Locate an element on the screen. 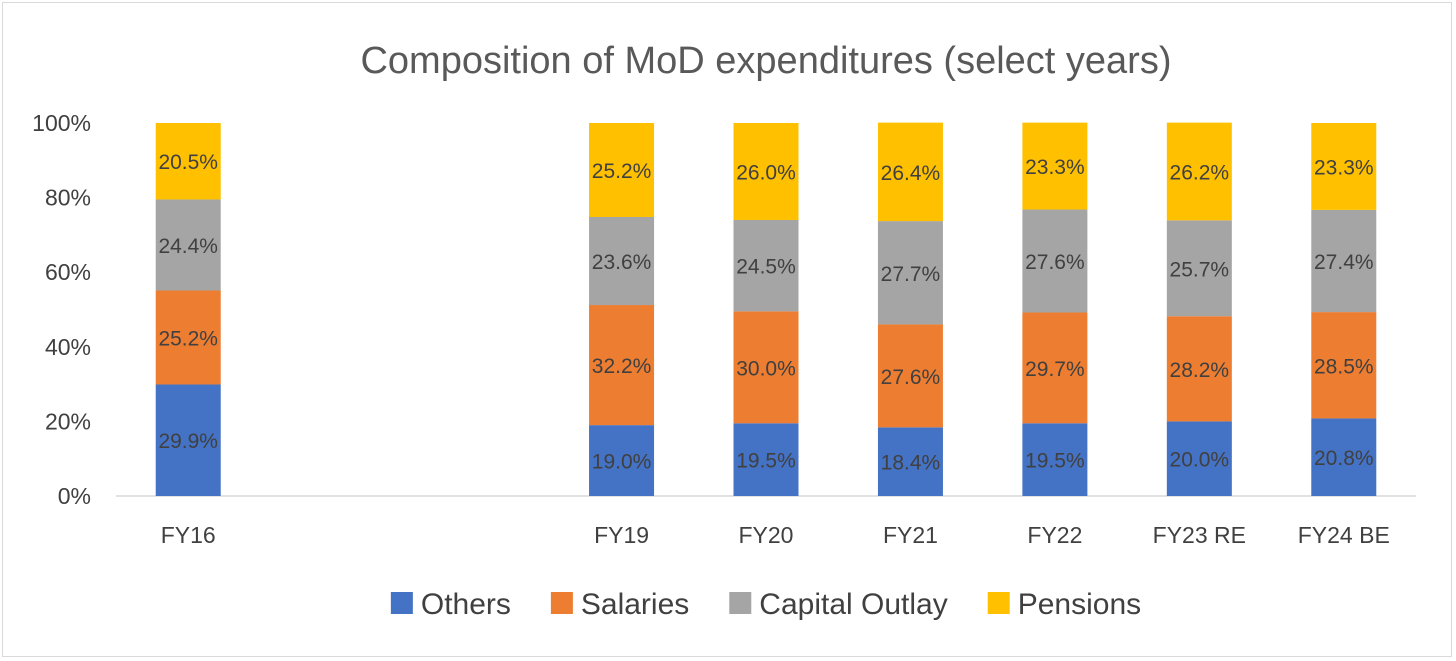 The width and height of the screenshot is (1456, 661). data-label: 20.5% is located at coordinates (188, 162).